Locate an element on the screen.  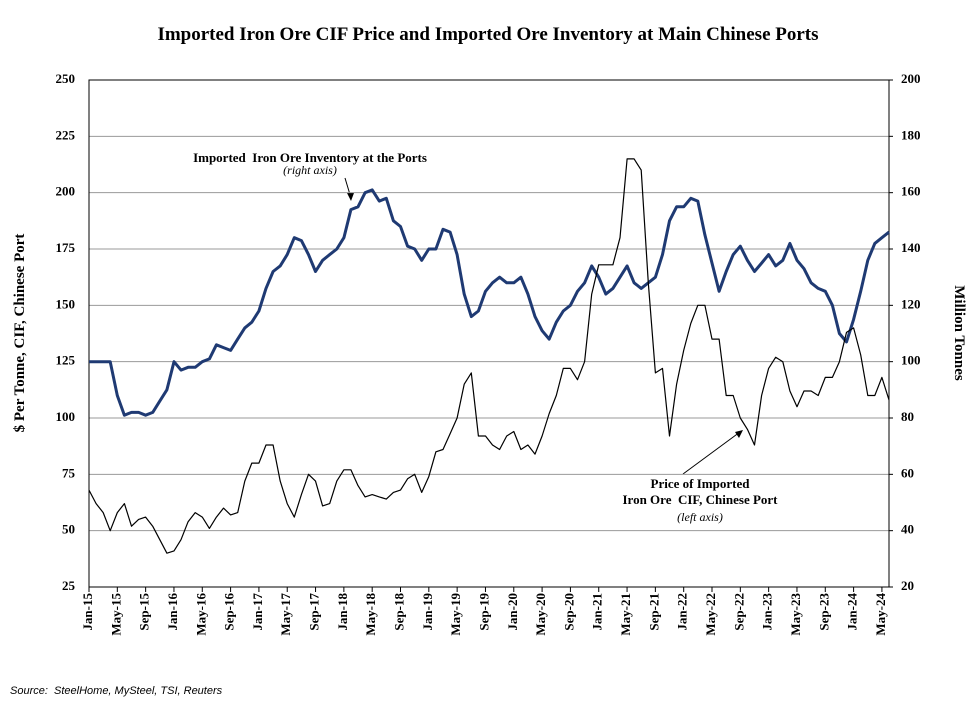
y-axis-label: $ Per Tonne, CIF, Chinese Port is located at coordinates (20, 333).